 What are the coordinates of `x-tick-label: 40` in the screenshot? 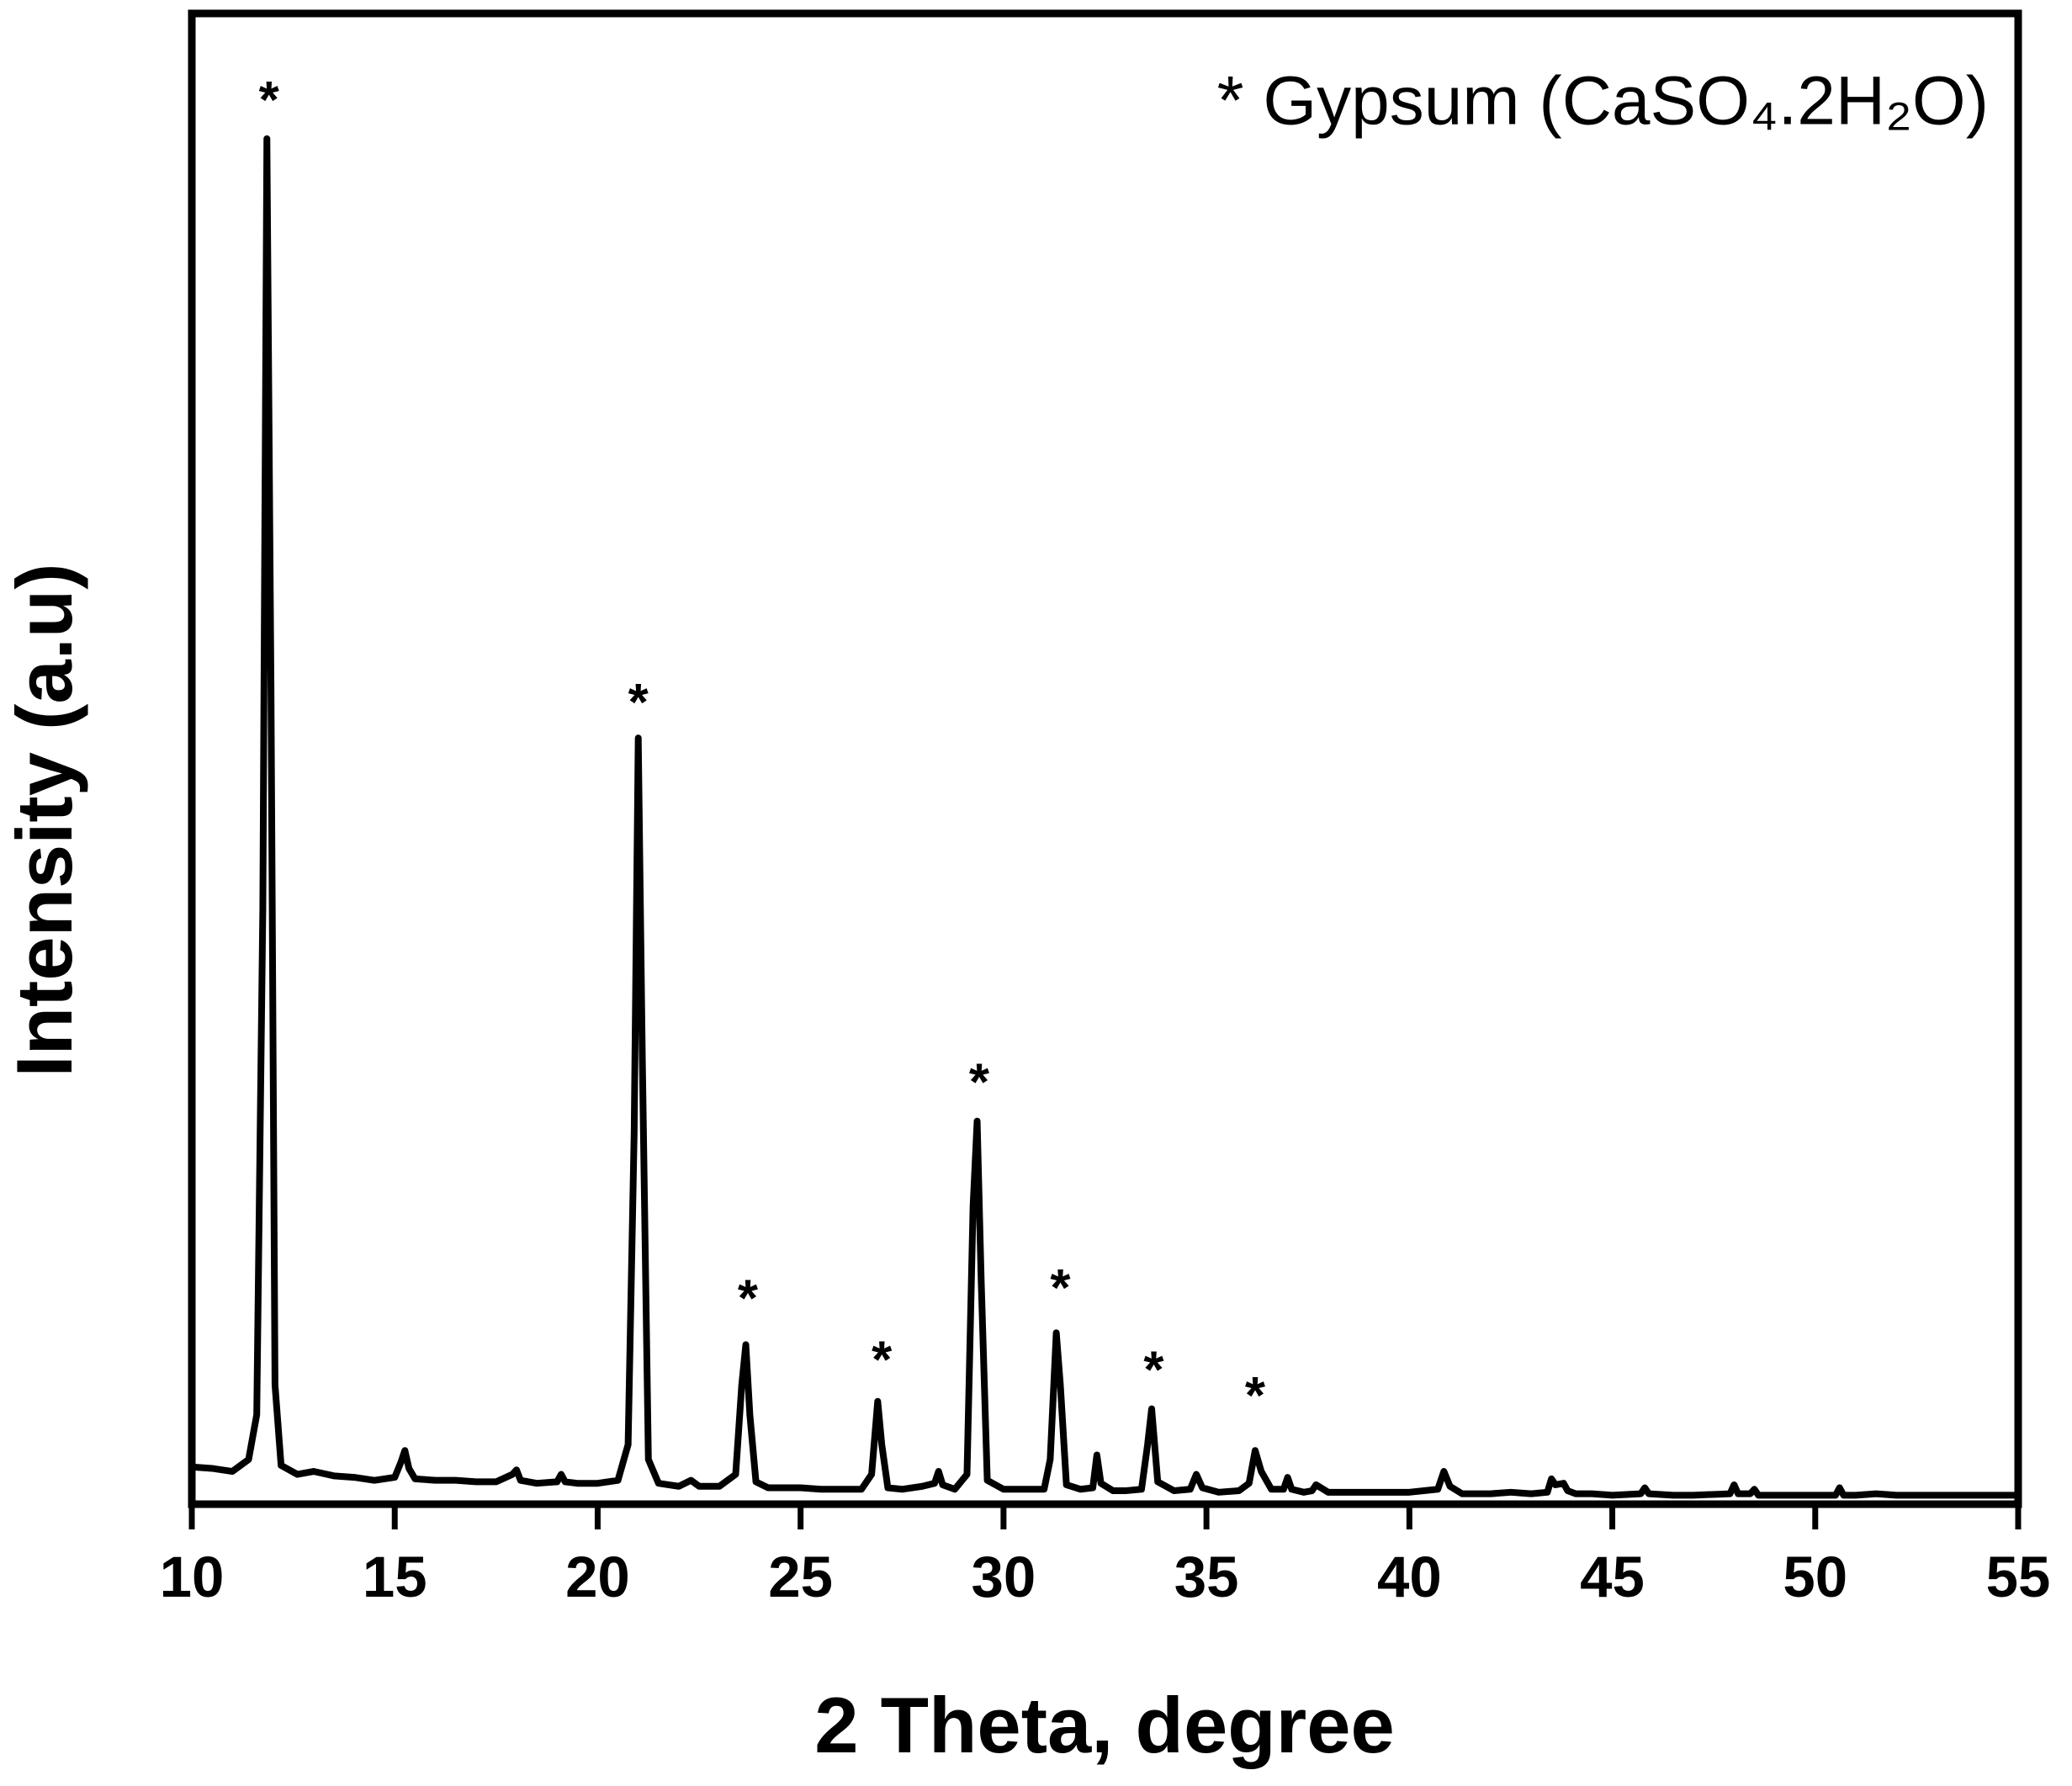 It's located at (1409, 1577).